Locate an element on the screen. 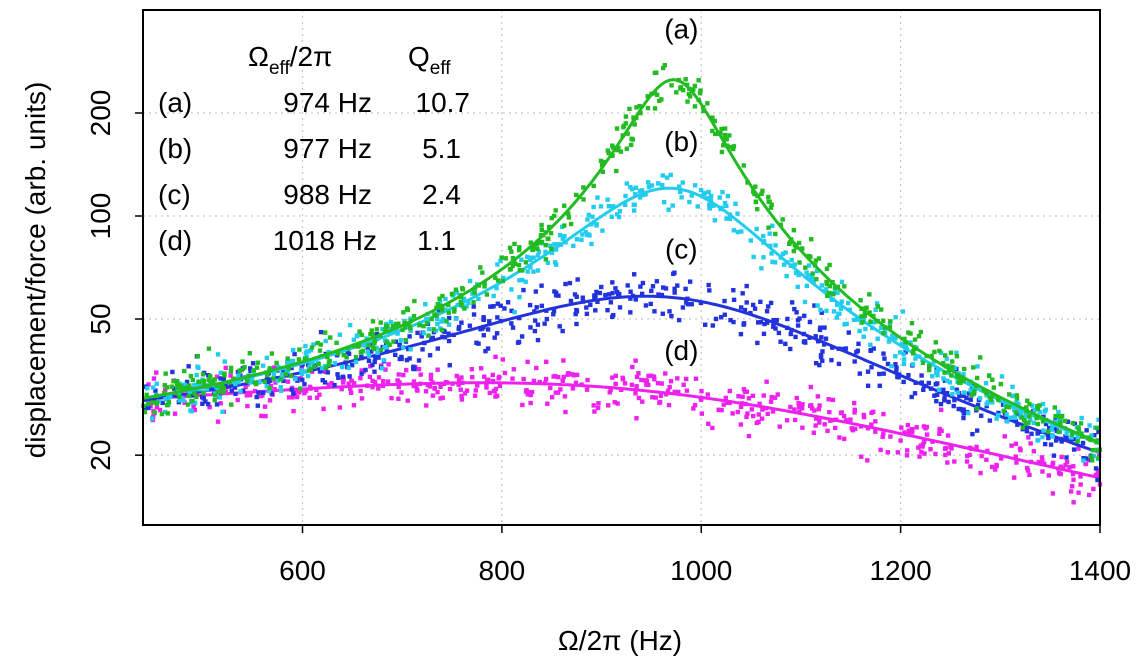 This screenshot has width=1146, height=664. legend-row-q: 1.1 is located at coordinates (436, 240).